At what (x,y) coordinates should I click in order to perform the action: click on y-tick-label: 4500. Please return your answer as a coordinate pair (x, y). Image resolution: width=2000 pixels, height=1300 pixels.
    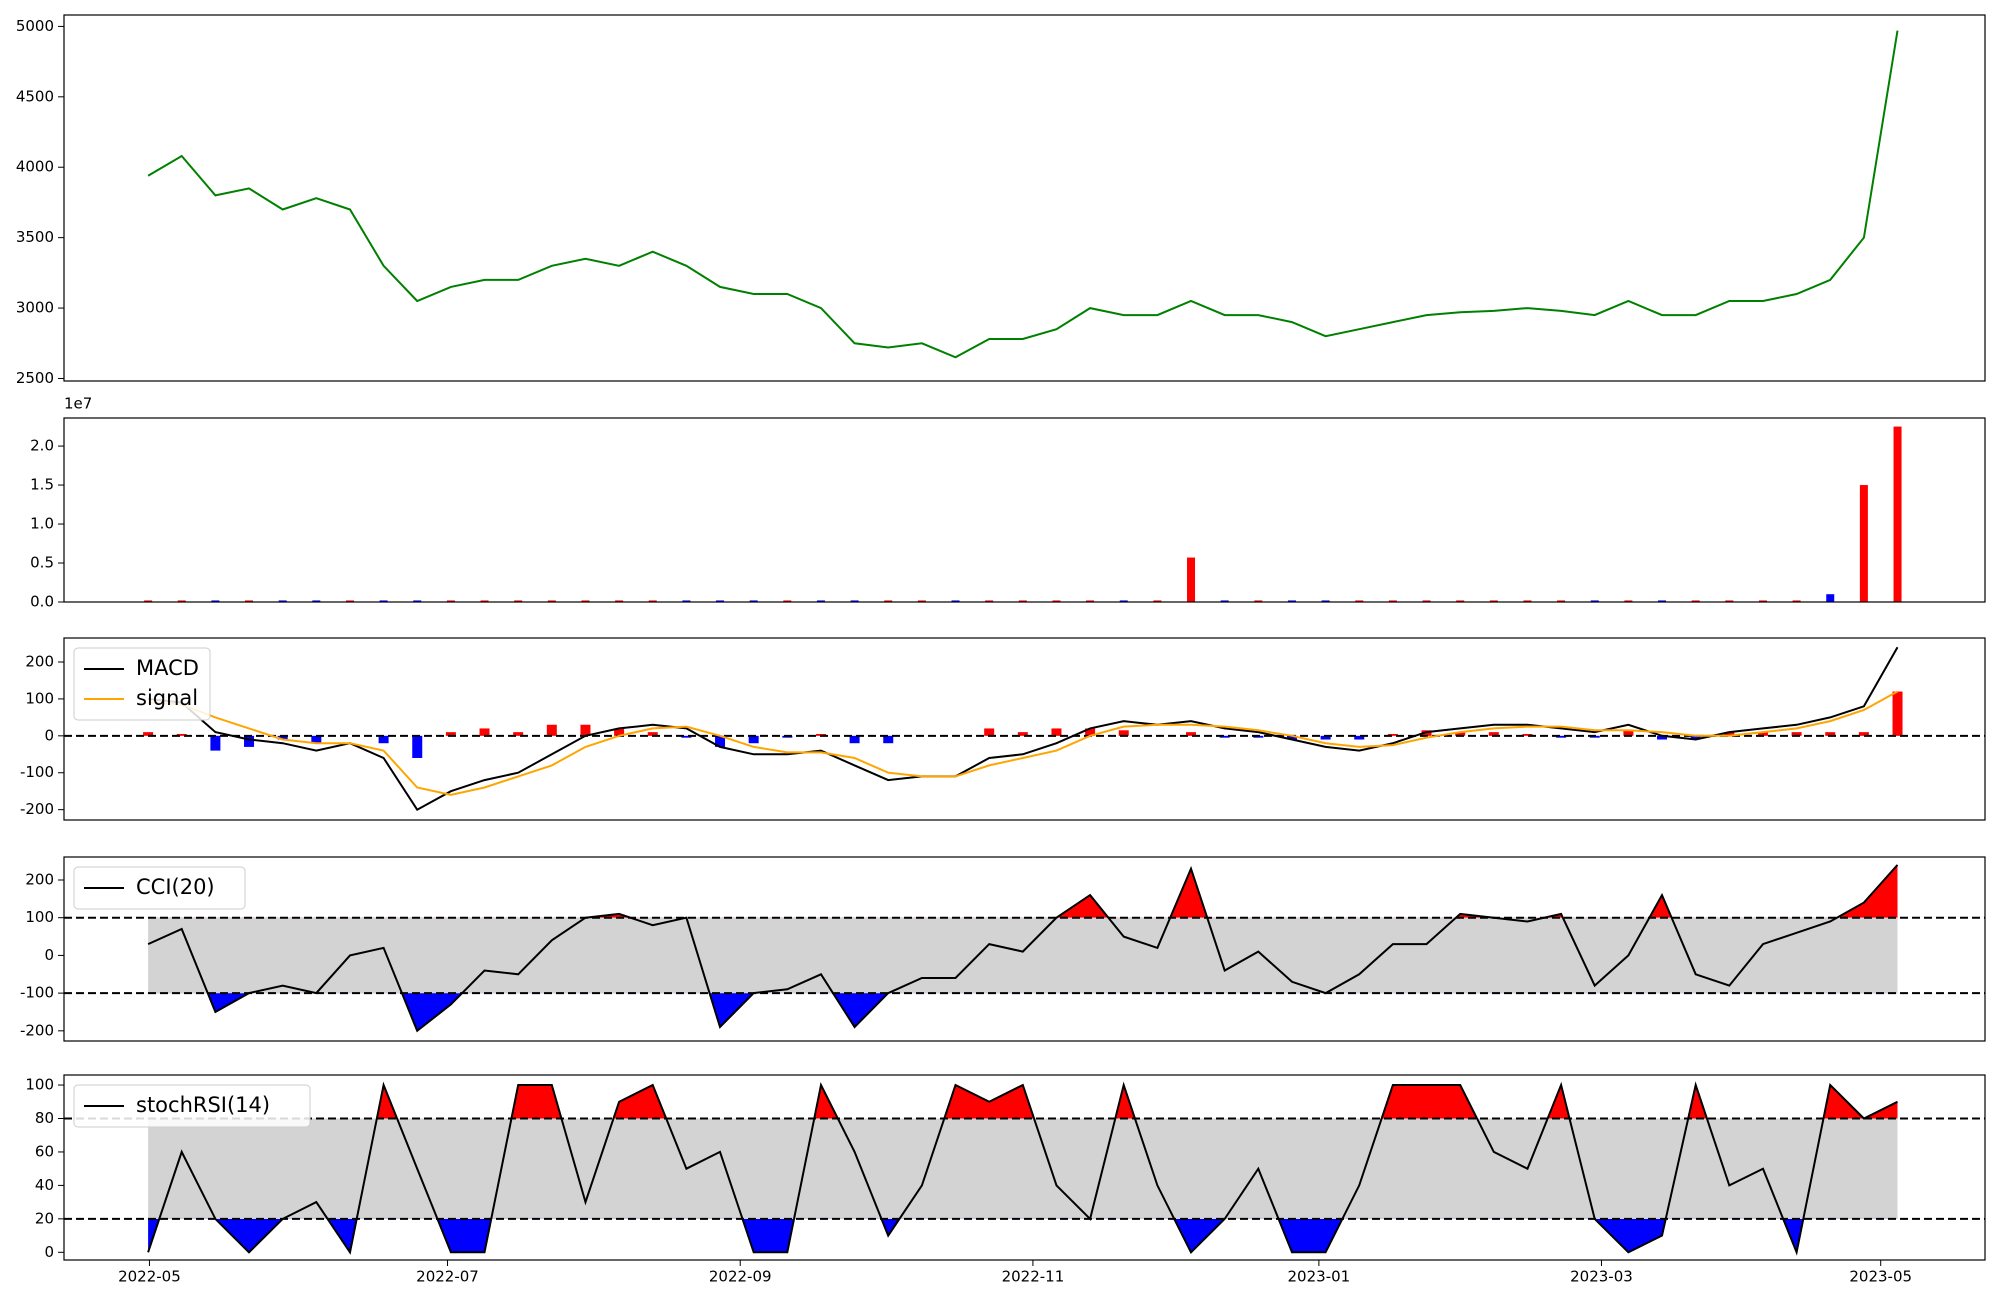
    Looking at the image, I should click on (35, 96).